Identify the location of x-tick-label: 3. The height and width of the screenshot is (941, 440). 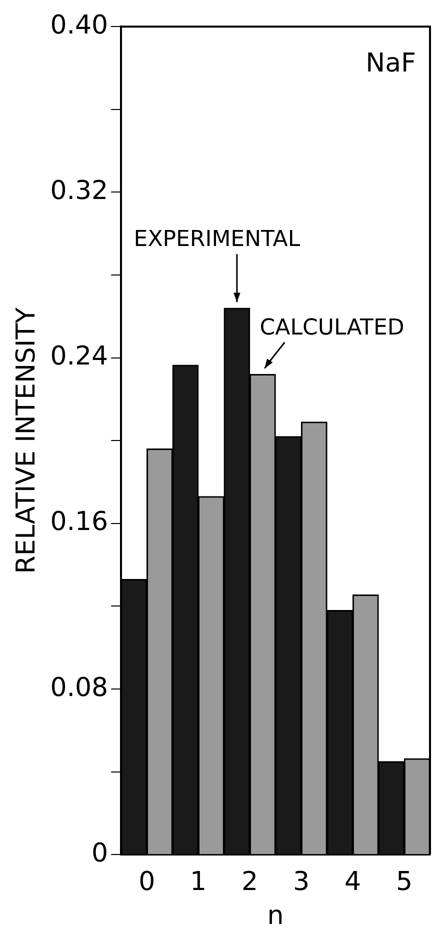
(301, 881).